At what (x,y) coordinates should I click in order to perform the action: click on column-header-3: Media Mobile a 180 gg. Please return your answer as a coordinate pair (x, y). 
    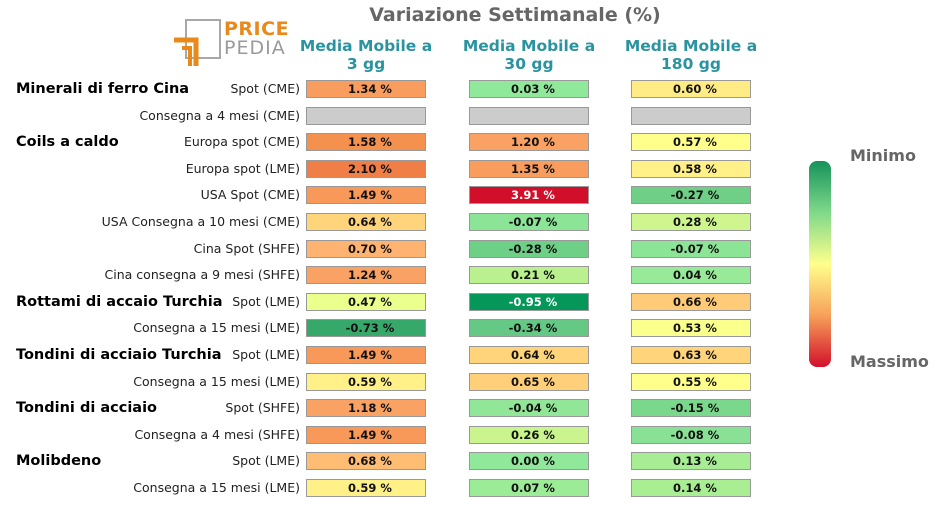
    Looking at the image, I should click on (691, 55).